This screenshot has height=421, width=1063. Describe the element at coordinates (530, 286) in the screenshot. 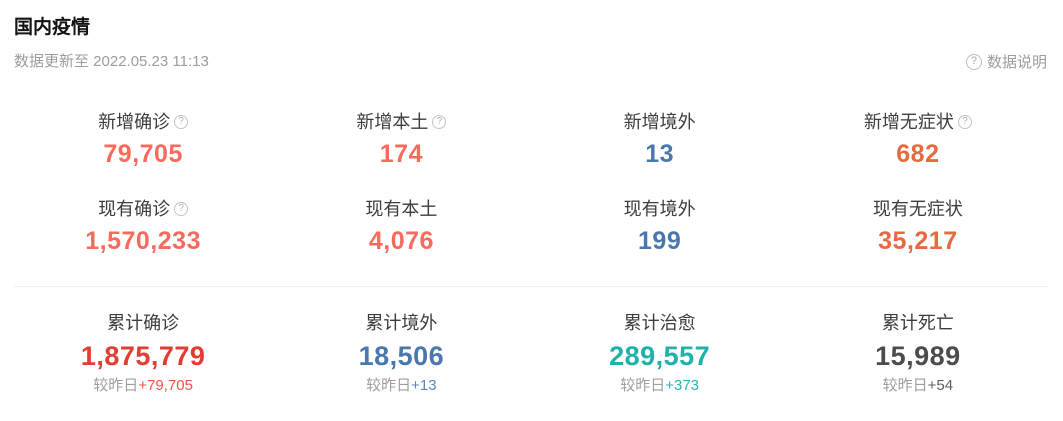

I see `section-divider` at that location.